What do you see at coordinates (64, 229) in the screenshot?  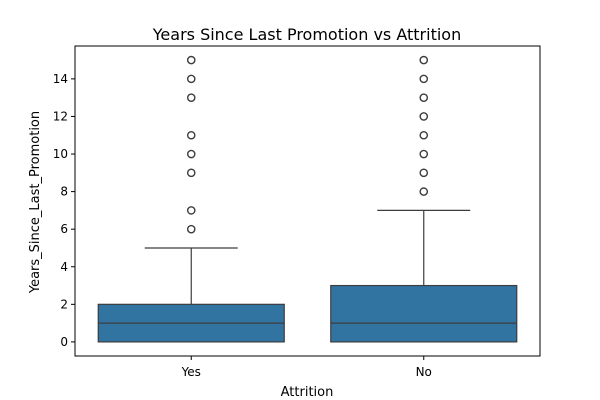 I see `y-tick-label: 6` at bounding box center [64, 229].